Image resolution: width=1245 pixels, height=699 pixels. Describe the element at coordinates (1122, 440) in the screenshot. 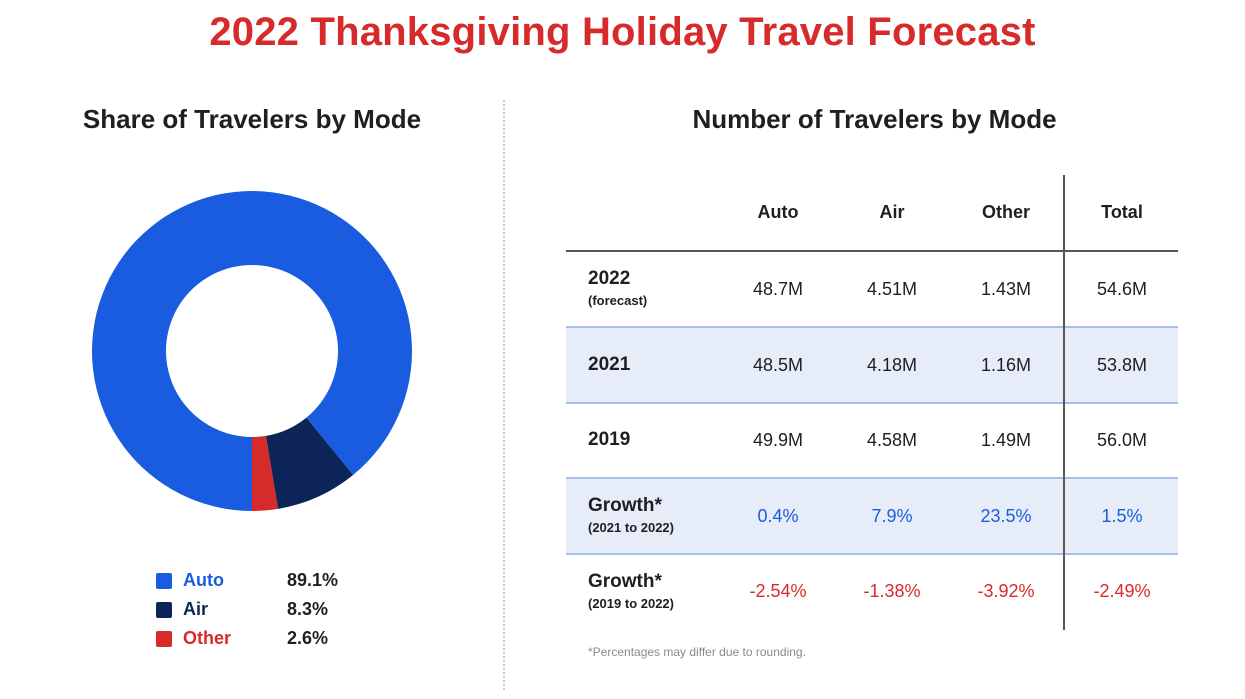

I see `cell-2019-total: 56.0M` at that location.